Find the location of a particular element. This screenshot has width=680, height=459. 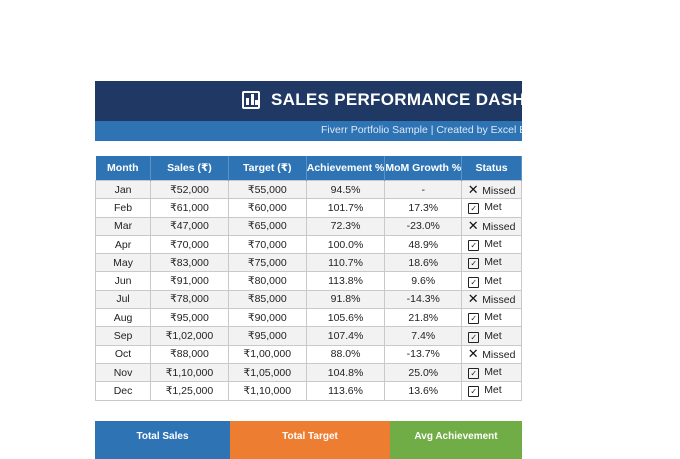

cell-growth: 48.9% is located at coordinates (423, 244).